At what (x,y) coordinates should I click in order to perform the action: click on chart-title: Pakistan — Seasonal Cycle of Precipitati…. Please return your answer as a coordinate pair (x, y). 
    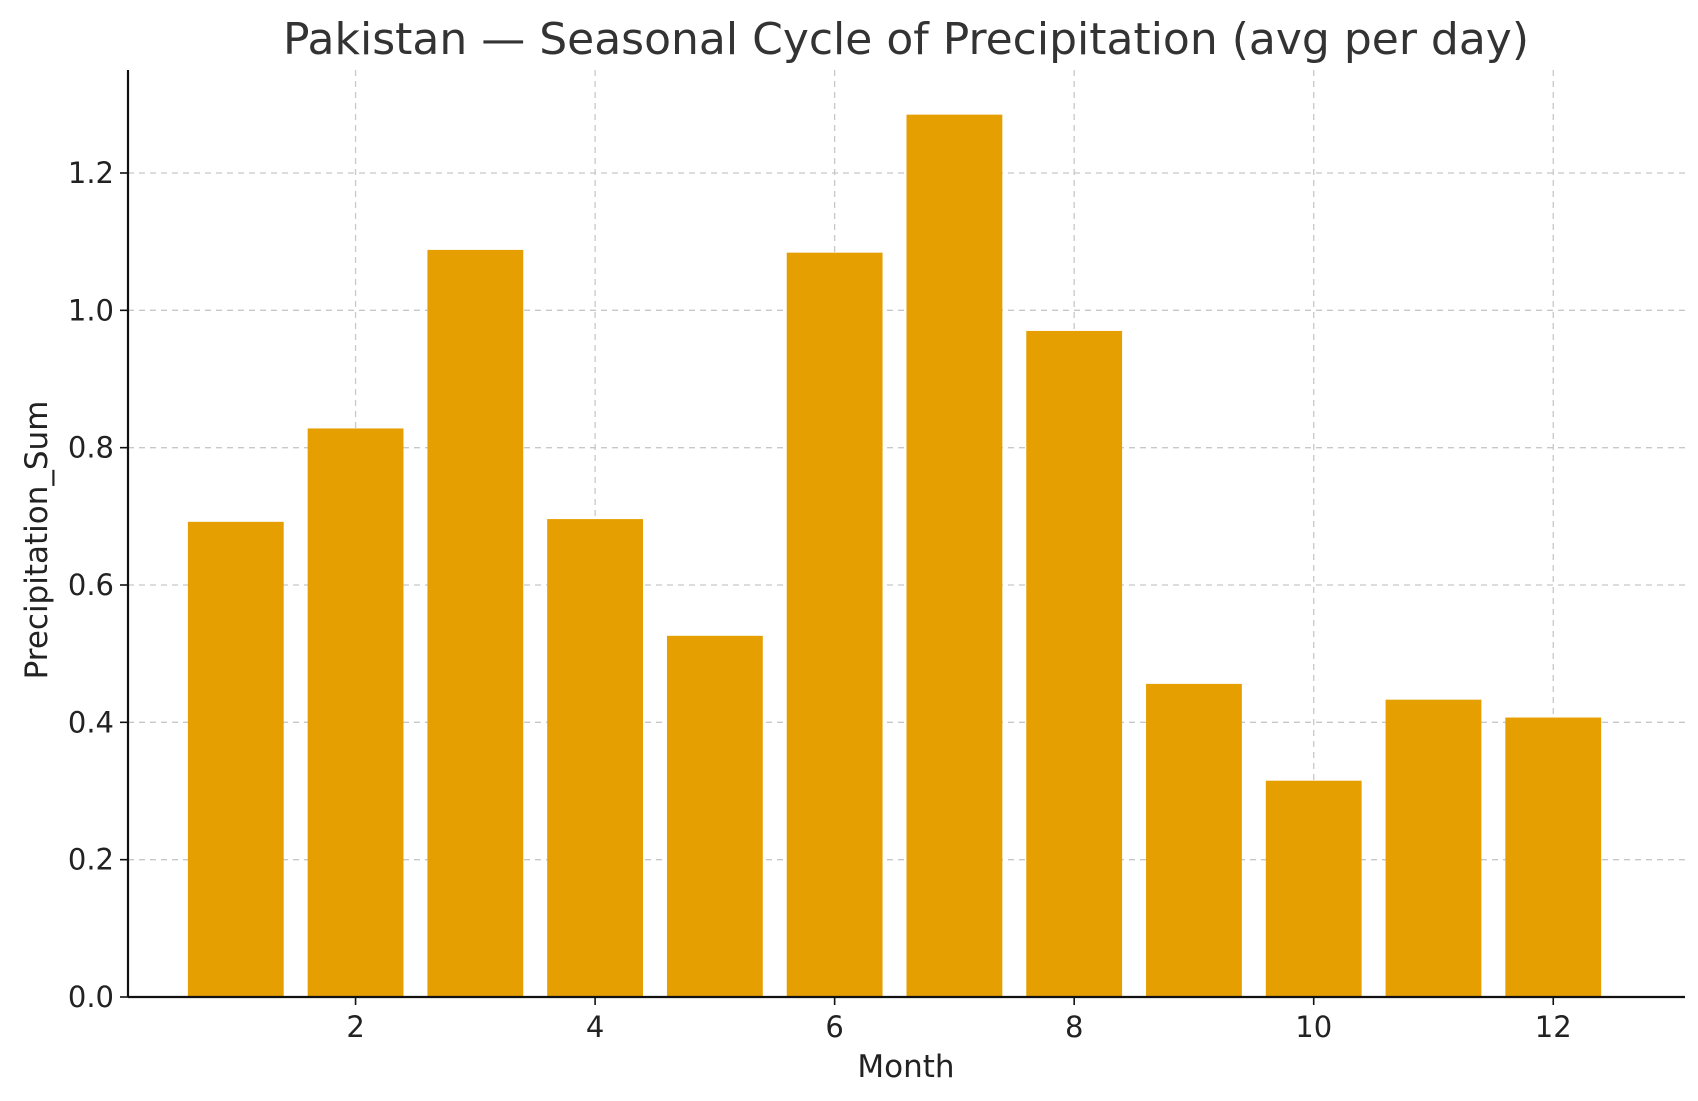
    Looking at the image, I should click on (906, 39).